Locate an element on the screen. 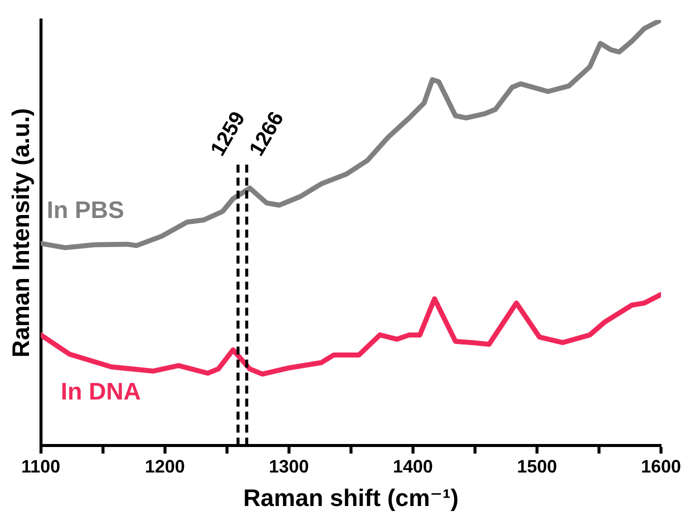 Image resolution: width=687 pixels, height=522 pixels. x-tick-label: 1500 is located at coordinates (536, 466).